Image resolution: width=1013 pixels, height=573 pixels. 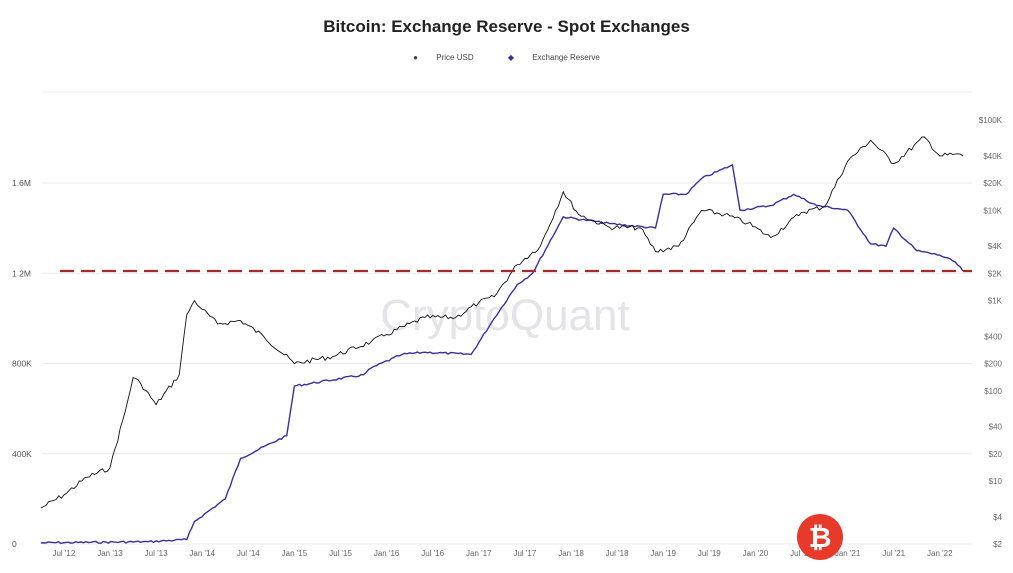 I want to click on right-tick-label: $200, so click(x=993, y=364).